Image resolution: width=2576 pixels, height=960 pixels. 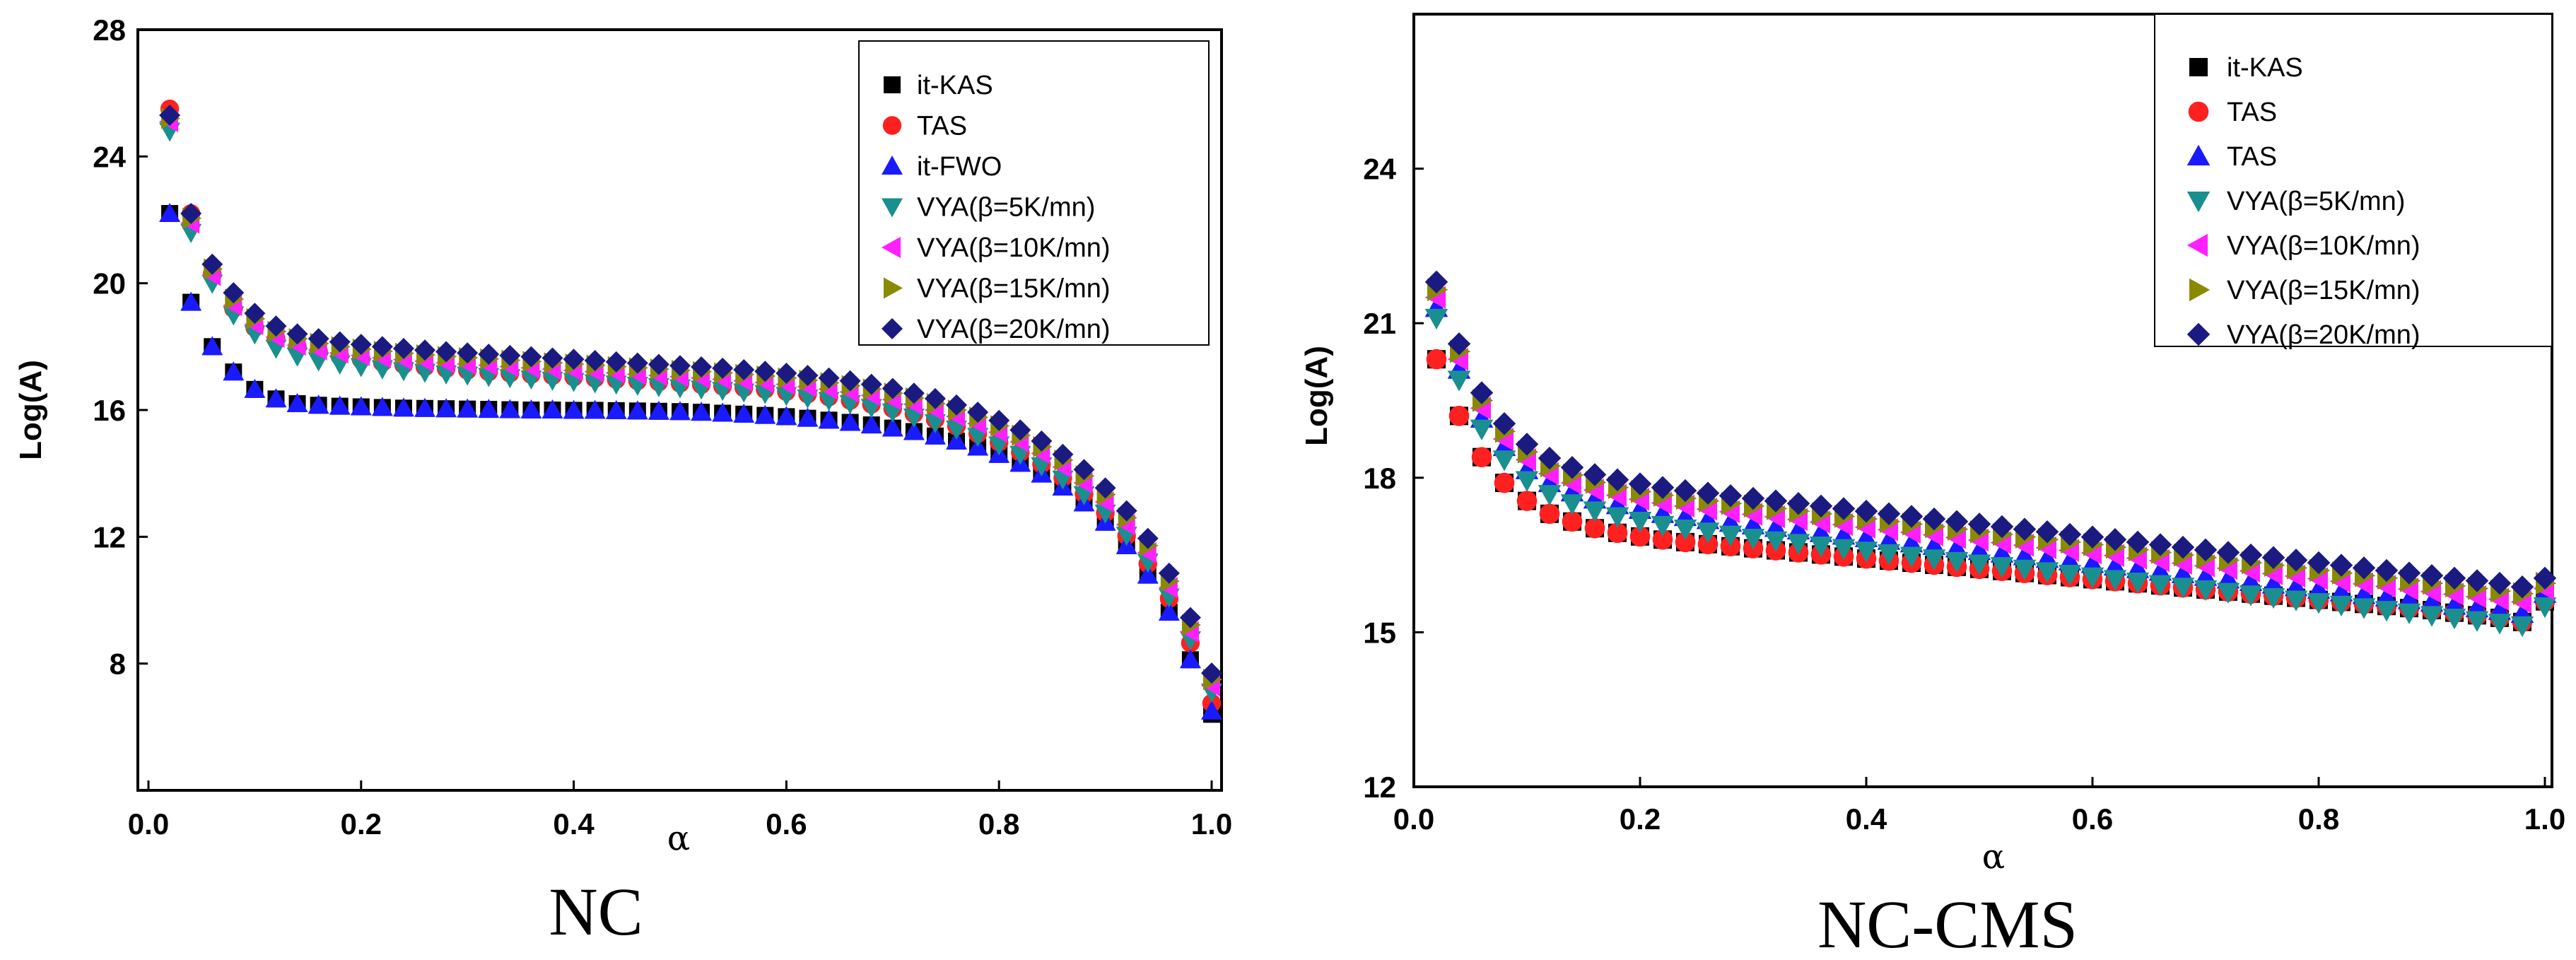 What do you see at coordinates (31, 410) in the screenshot?
I see `y-axis-label-nc: Log(A)` at bounding box center [31, 410].